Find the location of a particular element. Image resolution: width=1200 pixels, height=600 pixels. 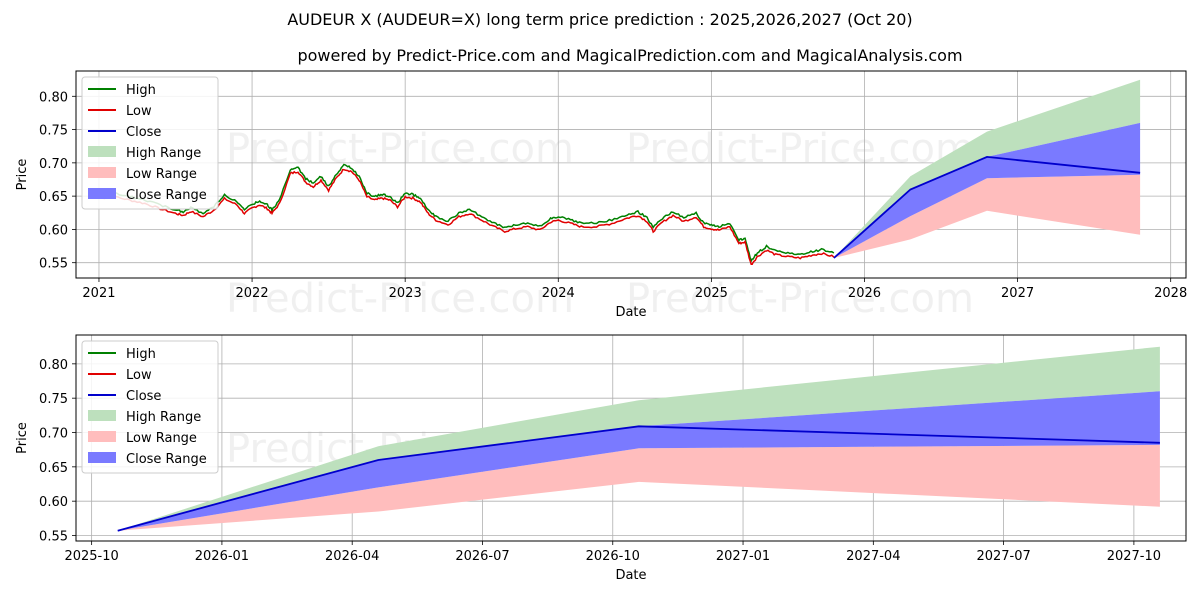

low-price-line is located at coordinates (466, 216).